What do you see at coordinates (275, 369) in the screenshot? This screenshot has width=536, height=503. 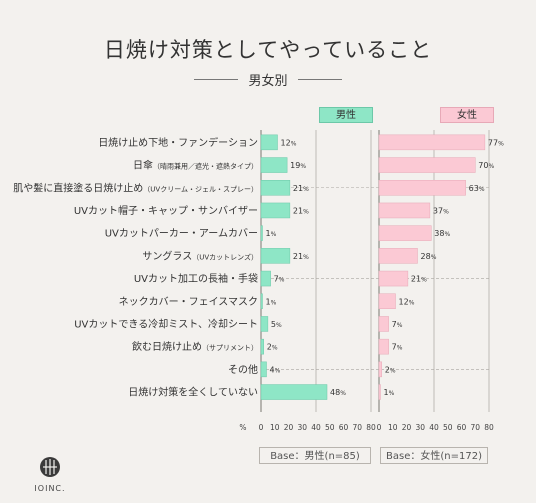 I see `value-label-male: 4%` at bounding box center [275, 369].